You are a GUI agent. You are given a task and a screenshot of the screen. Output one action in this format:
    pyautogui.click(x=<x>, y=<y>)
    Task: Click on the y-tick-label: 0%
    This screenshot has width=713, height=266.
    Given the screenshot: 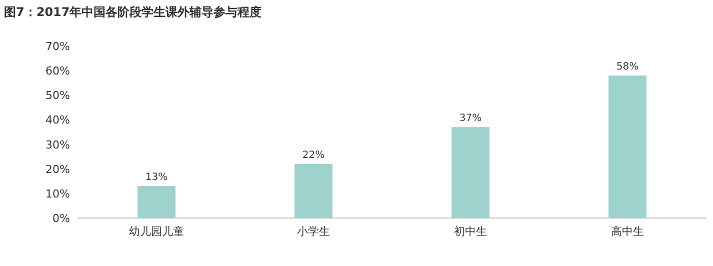 What is the action you would take?
    pyautogui.click(x=61, y=218)
    